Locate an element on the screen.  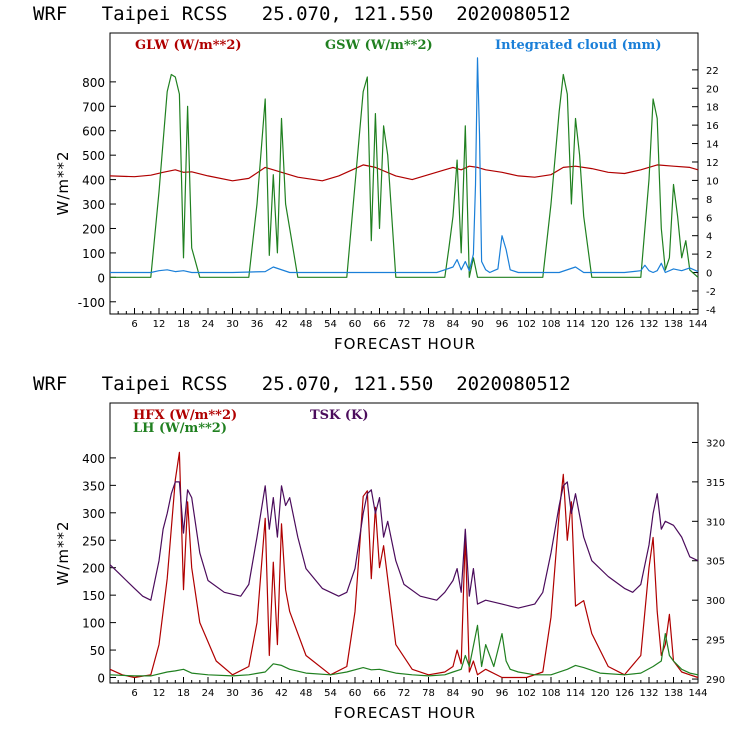
legend-tsk: TSK (K) is located at coordinates (339, 415).